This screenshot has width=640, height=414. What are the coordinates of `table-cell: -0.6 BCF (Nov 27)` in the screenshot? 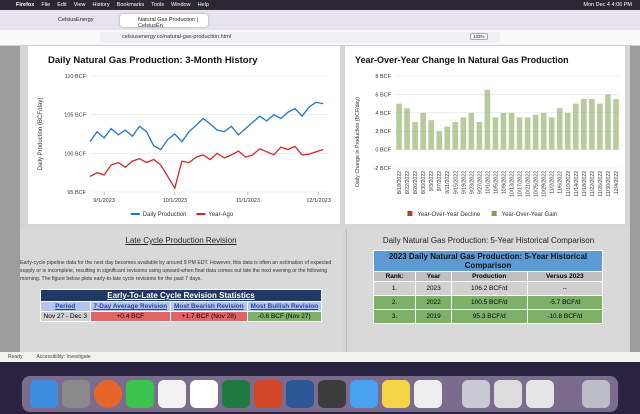 It's located at (284, 316).